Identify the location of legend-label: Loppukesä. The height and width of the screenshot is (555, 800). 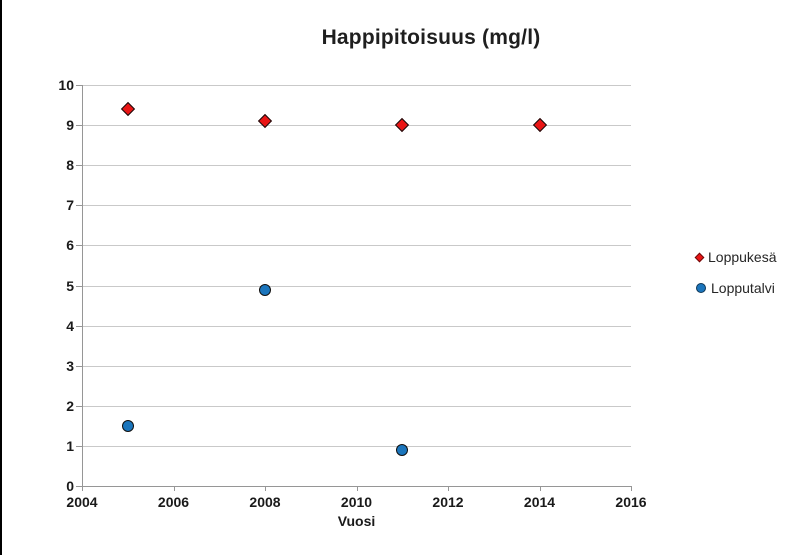
(742, 257).